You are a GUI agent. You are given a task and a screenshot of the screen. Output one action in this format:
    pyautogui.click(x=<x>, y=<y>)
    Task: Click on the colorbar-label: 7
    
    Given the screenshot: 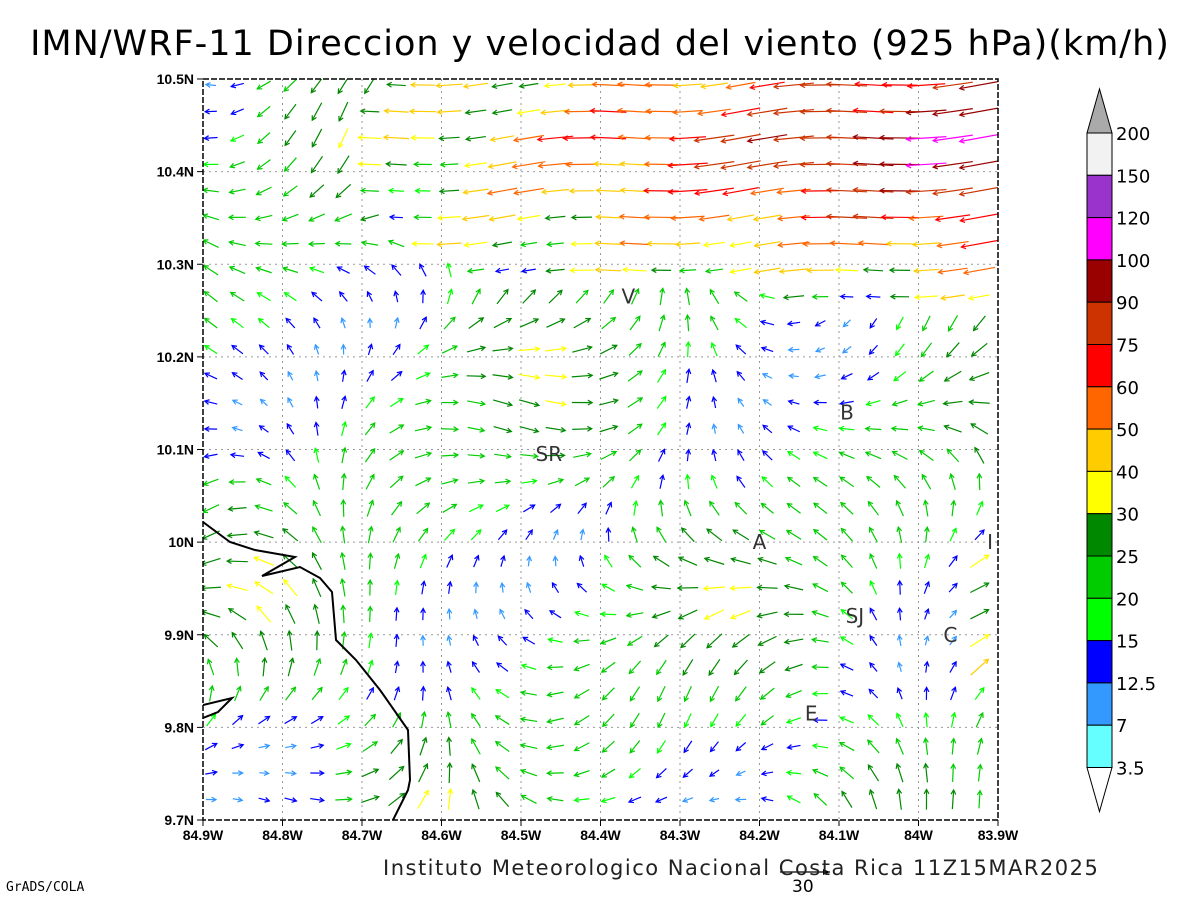 What is the action you would take?
    pyautogui.click(x=1121, y=726)
    